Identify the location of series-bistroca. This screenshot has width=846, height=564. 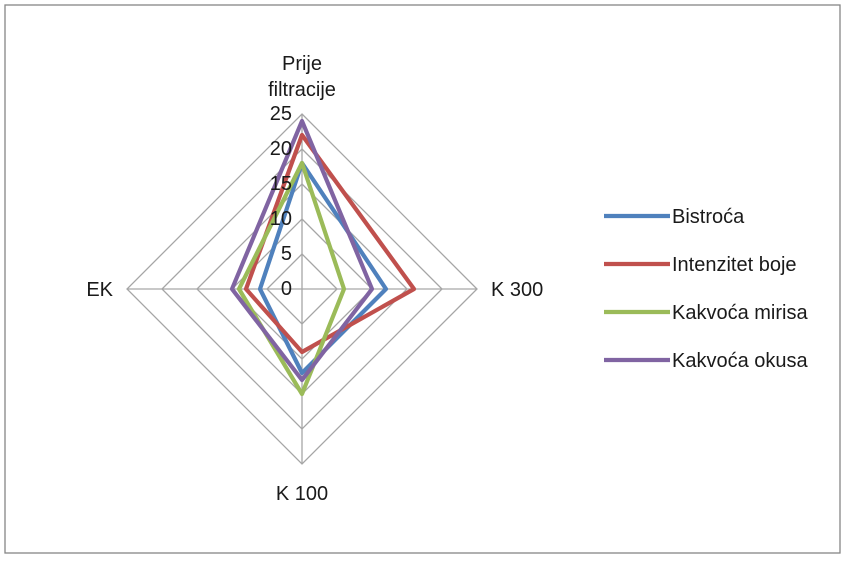
(323, 268).